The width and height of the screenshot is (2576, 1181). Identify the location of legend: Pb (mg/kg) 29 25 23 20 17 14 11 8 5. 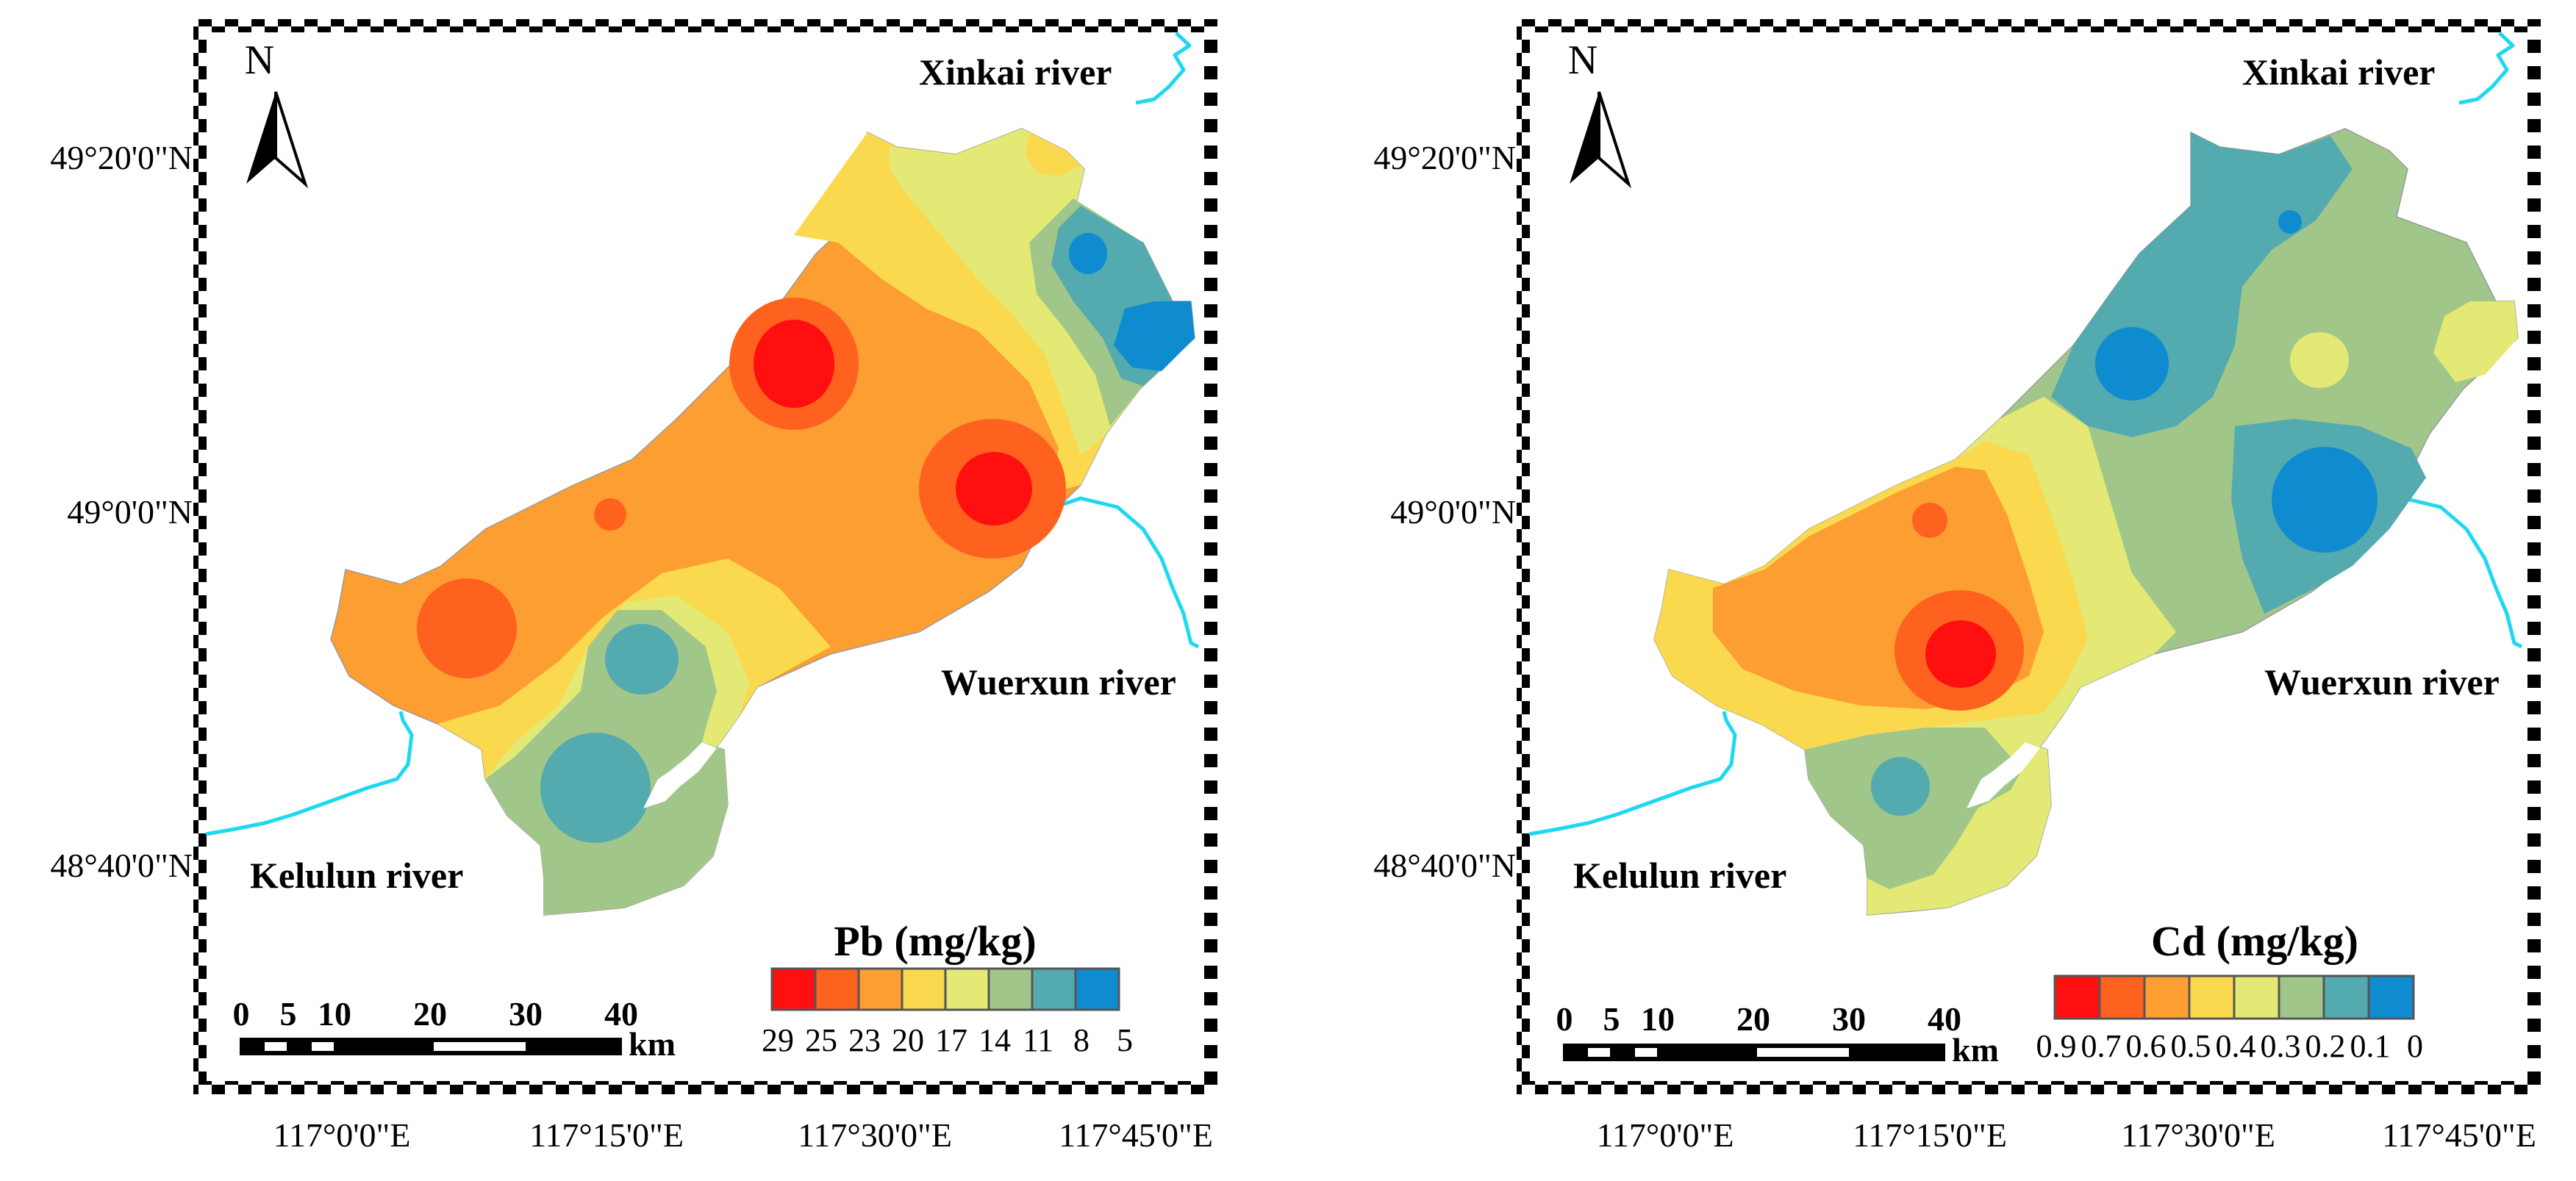
(948, 988).